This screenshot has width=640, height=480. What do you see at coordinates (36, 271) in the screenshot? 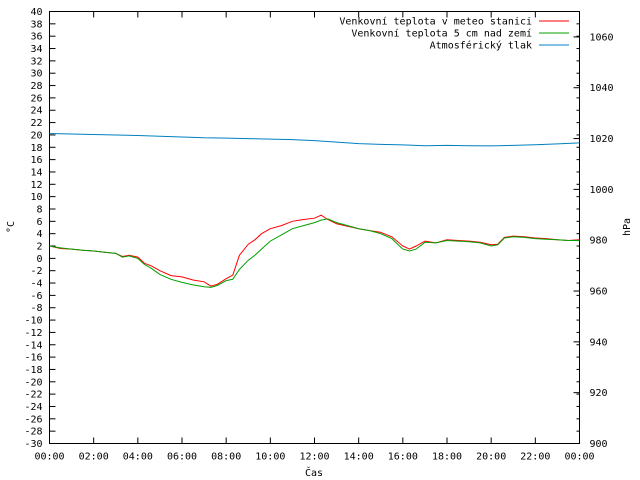
I see `left-tick-label: -2` at bounding box center [36, 271].